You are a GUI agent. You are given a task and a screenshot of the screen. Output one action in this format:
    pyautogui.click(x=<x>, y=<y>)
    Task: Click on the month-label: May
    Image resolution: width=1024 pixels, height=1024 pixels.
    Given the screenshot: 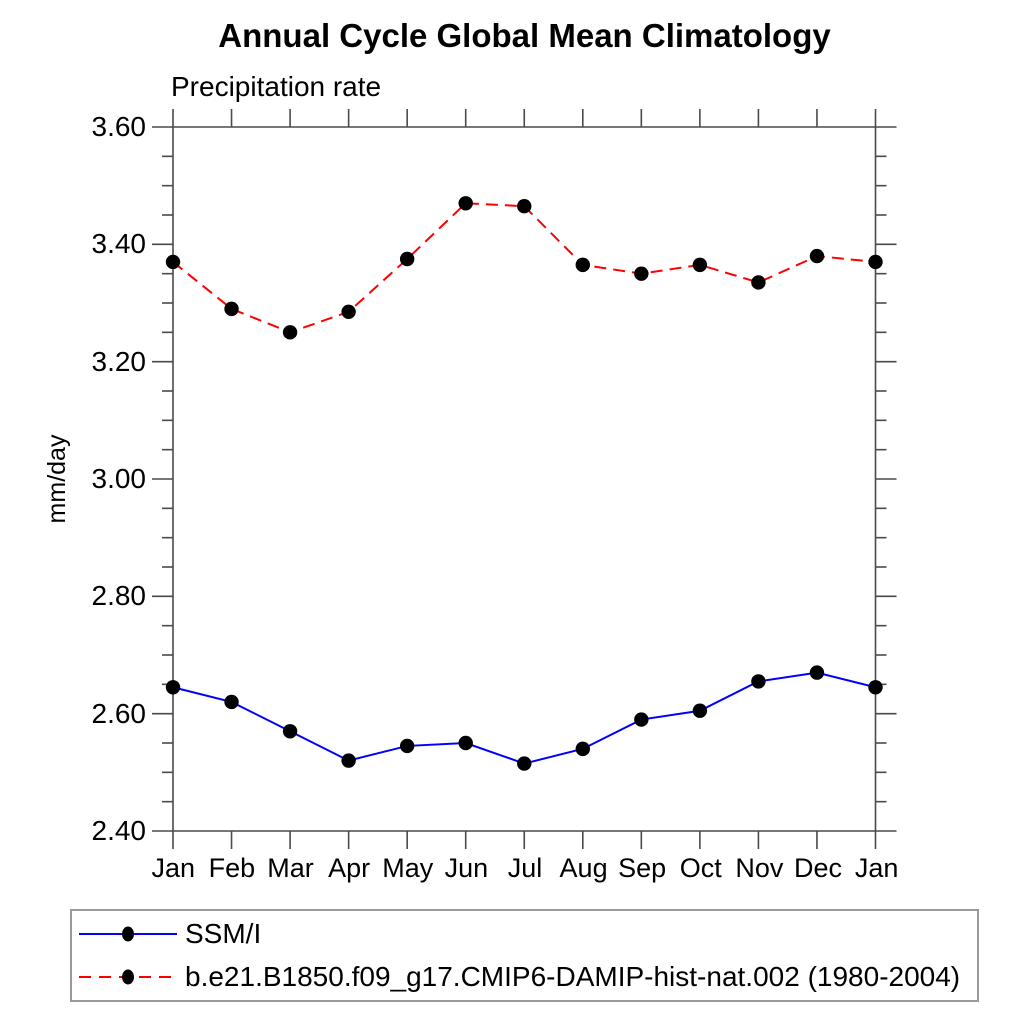 What is the action you would take?
    pyautogui.click(x=408, y=868)
    